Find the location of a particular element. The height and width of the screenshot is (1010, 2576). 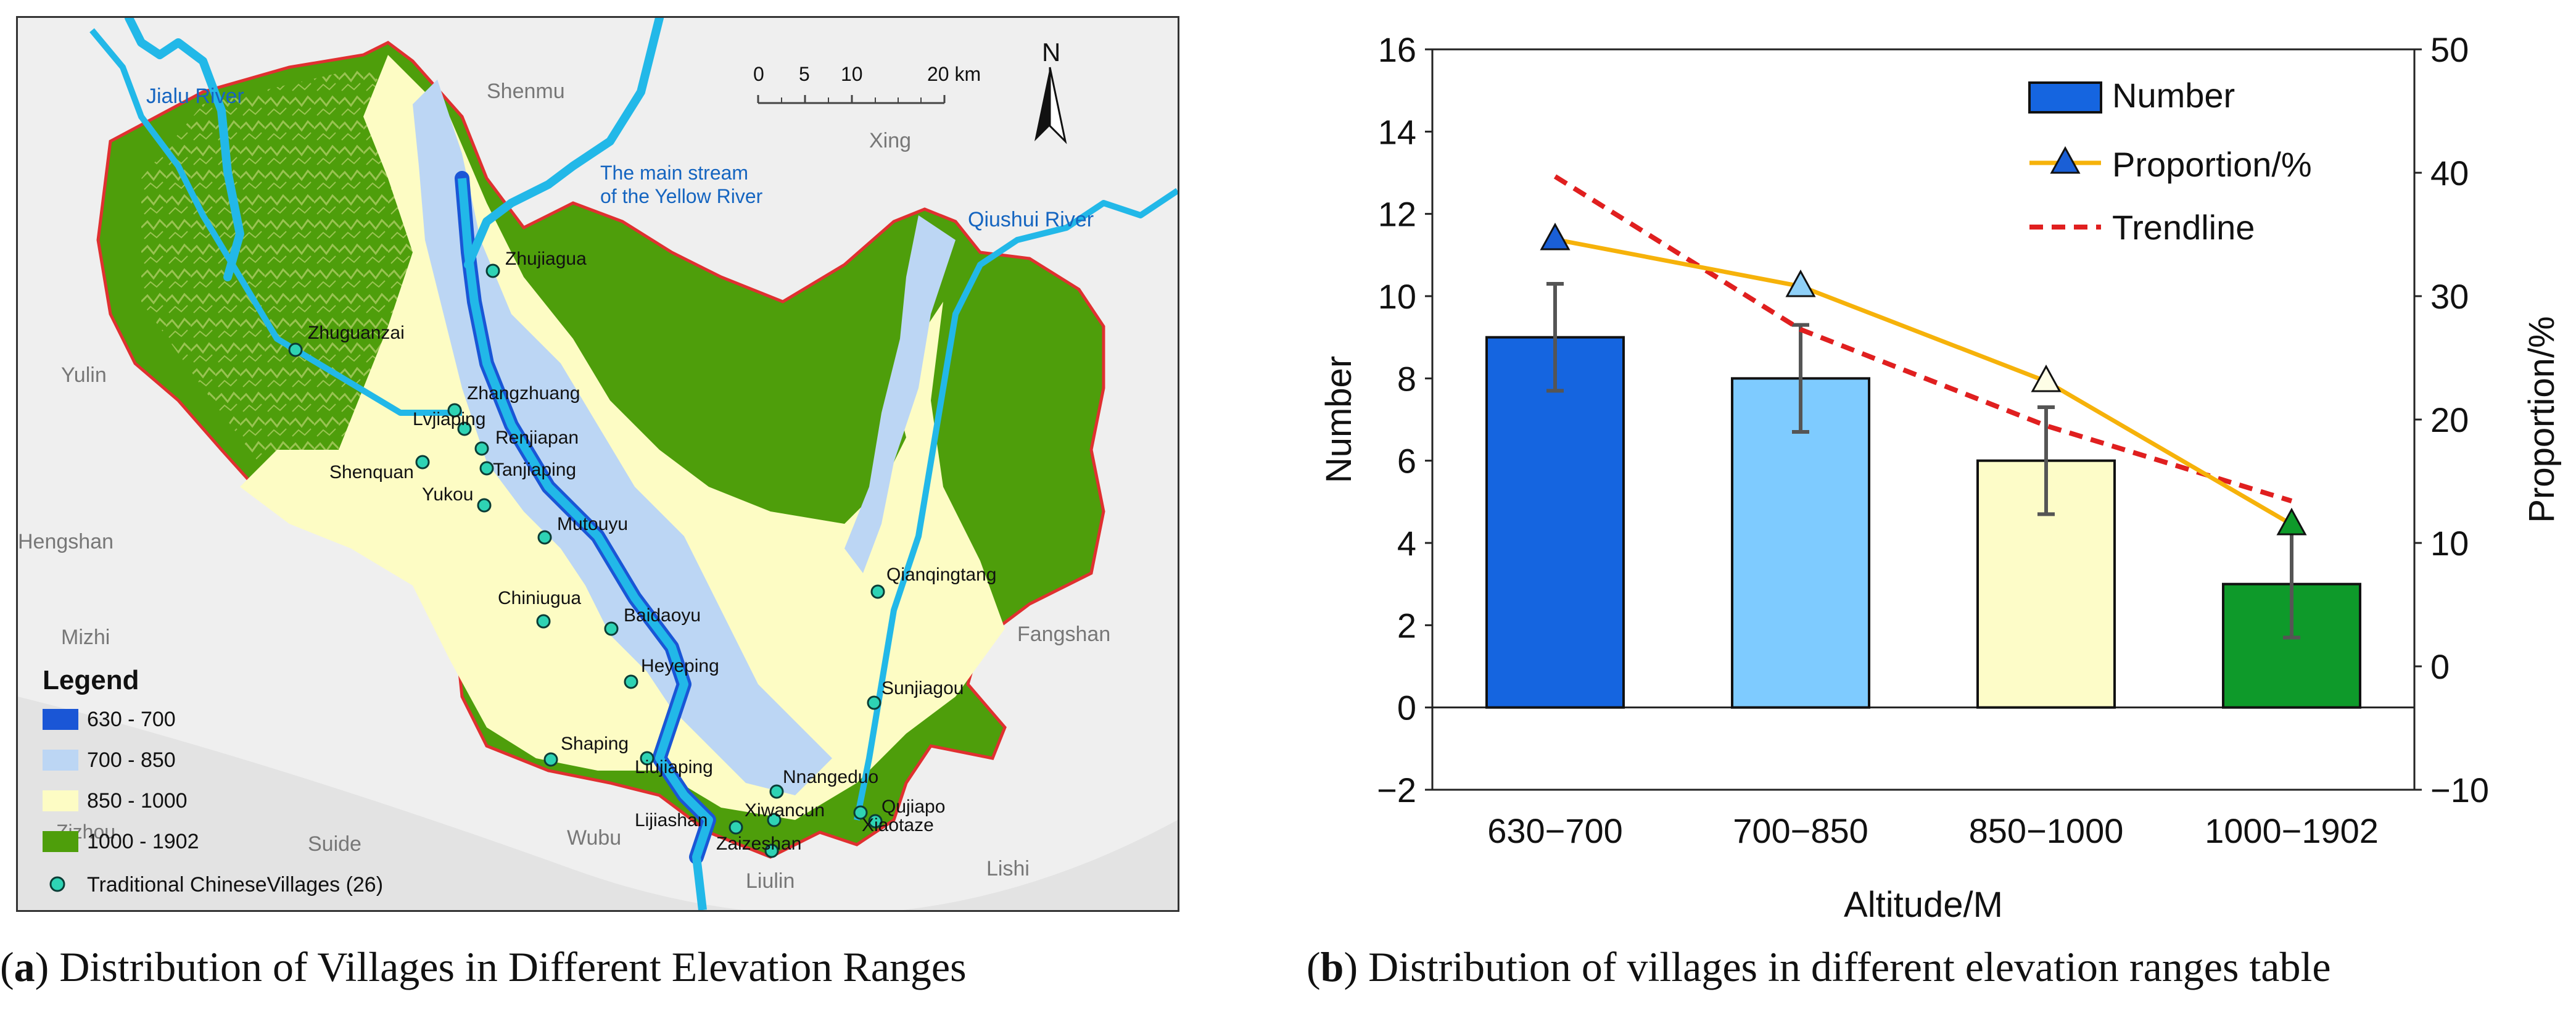

x-tick-label: 850−1000 is located at coordinates (2046, 831).